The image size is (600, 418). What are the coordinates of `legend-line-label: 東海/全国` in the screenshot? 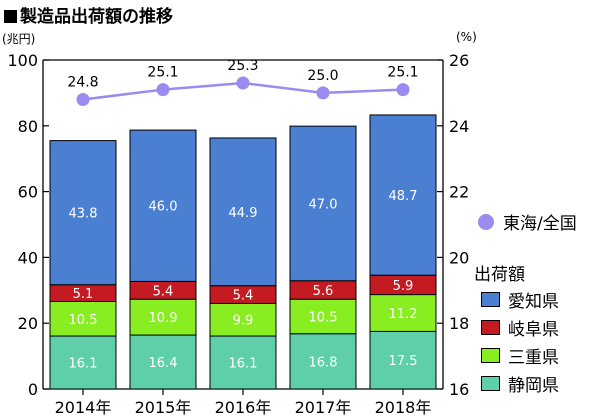 It's located at (540, 224).